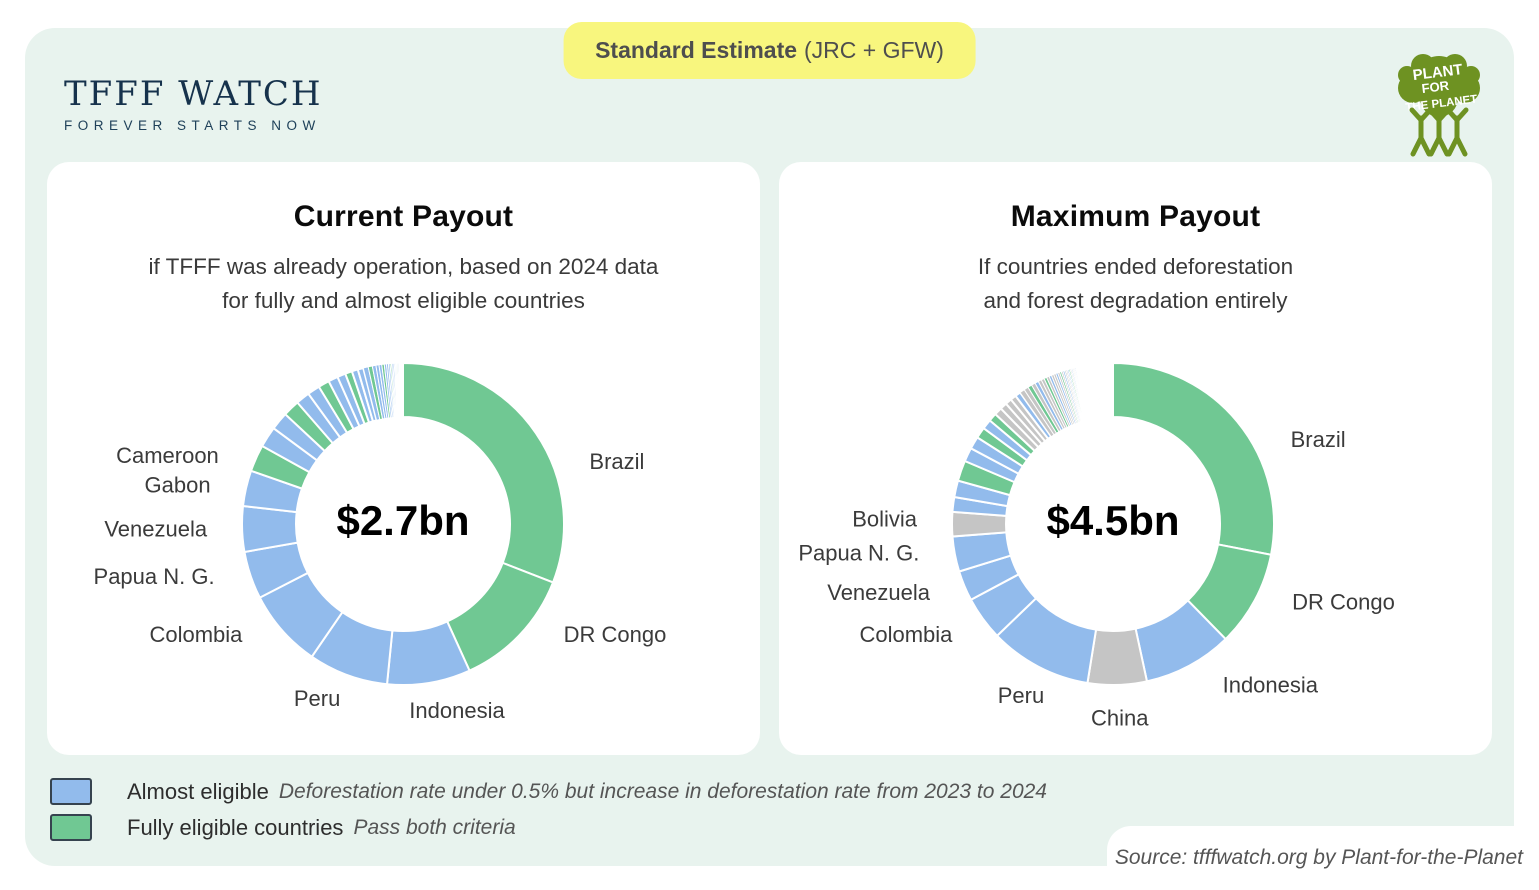 This screenshot has width=1539, height=890. I want to click on tfff-watch-wordmark: TFFF WATCH, so click(193, 94).